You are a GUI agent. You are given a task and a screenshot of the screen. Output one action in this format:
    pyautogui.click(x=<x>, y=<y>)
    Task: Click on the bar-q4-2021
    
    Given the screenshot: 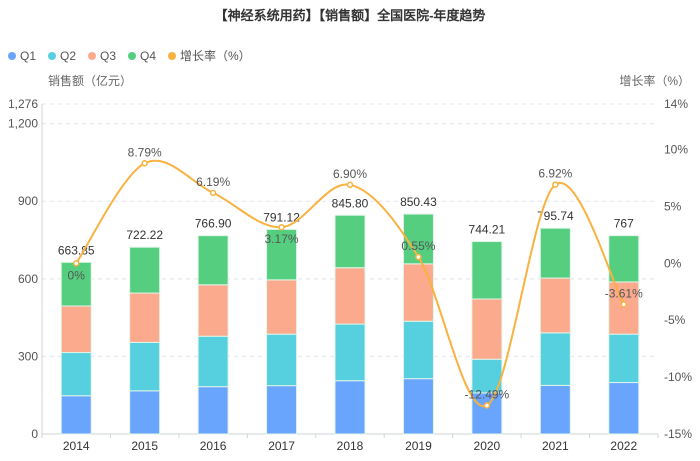 What is the action you would take?
    pyautogui.click(x=555, y=253)
    